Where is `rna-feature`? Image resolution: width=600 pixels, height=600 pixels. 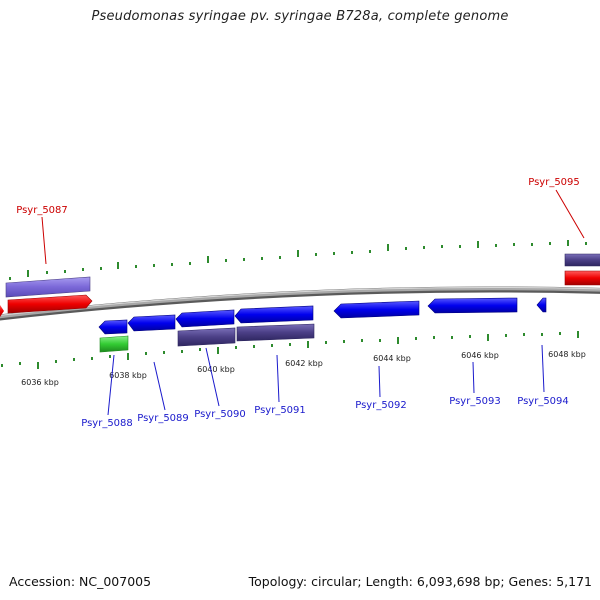
rna-feature is located at coordinates (114, 344).